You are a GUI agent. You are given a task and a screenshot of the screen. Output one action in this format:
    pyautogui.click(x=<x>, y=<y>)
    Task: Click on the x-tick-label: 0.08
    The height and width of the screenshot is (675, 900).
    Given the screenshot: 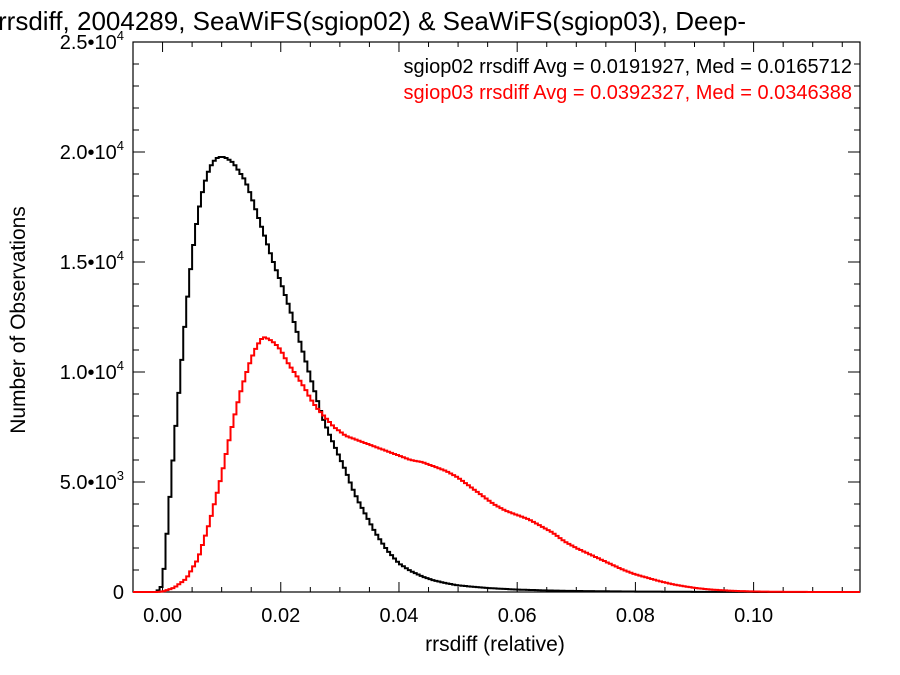 What is the action you would take?
    pyautogui.click(x=635, y=616)
    